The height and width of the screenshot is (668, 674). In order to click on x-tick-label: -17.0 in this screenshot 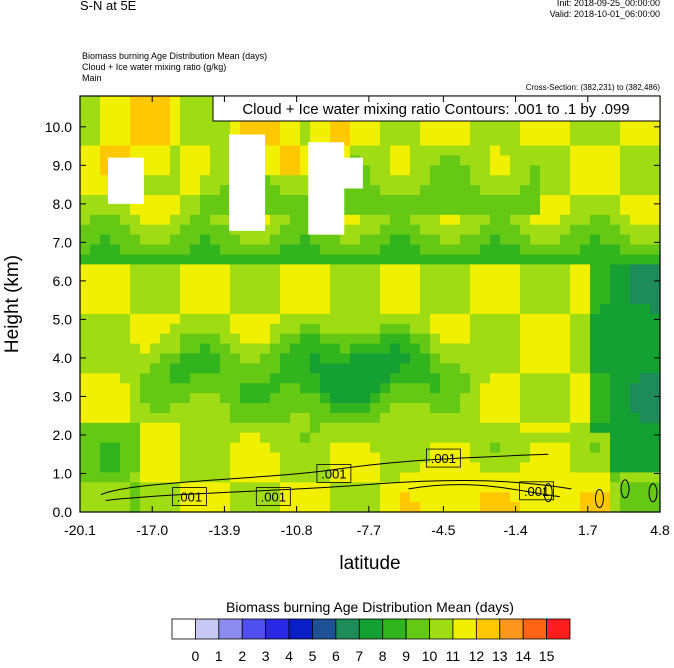, I will do `click(152, 530)`.